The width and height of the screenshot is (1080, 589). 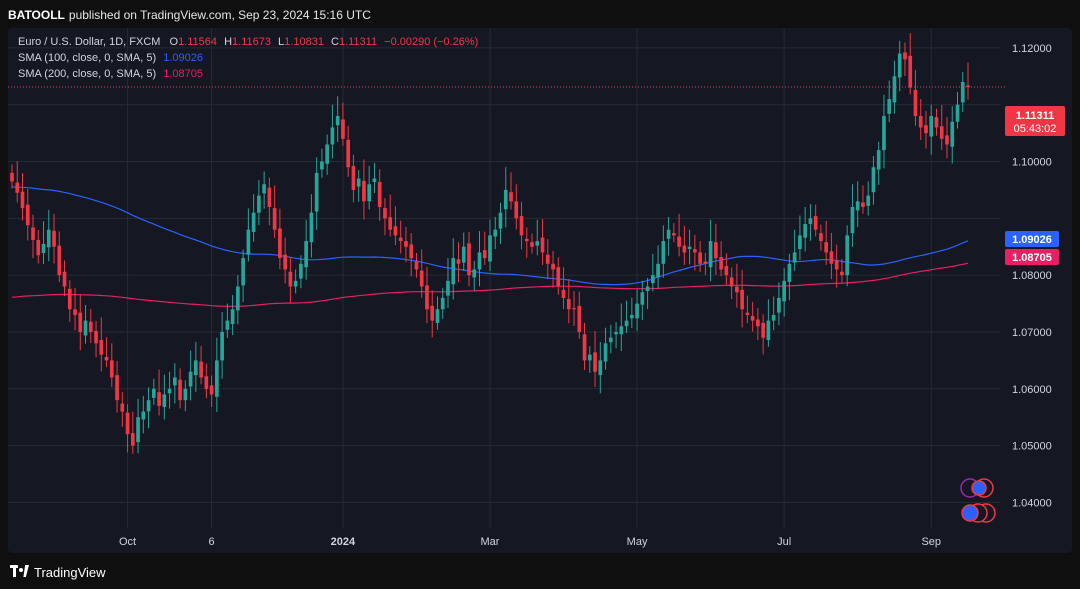 What do you see at coordinates (1035, 116) in the screenshot?
I see `last-price-tag: 1.11311` at bounding box center [1035, 116].